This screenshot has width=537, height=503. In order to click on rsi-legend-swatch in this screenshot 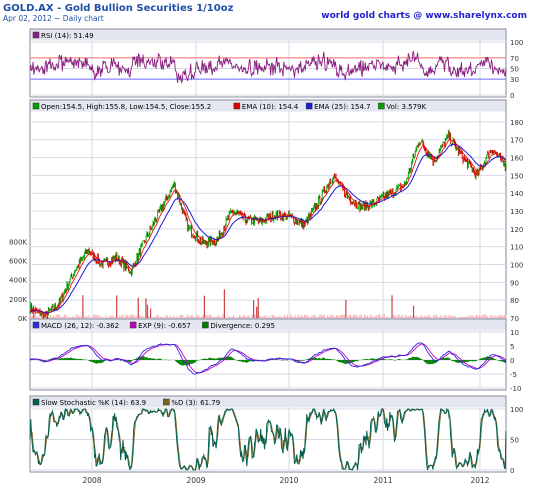, I will do `click(36, 35)`.